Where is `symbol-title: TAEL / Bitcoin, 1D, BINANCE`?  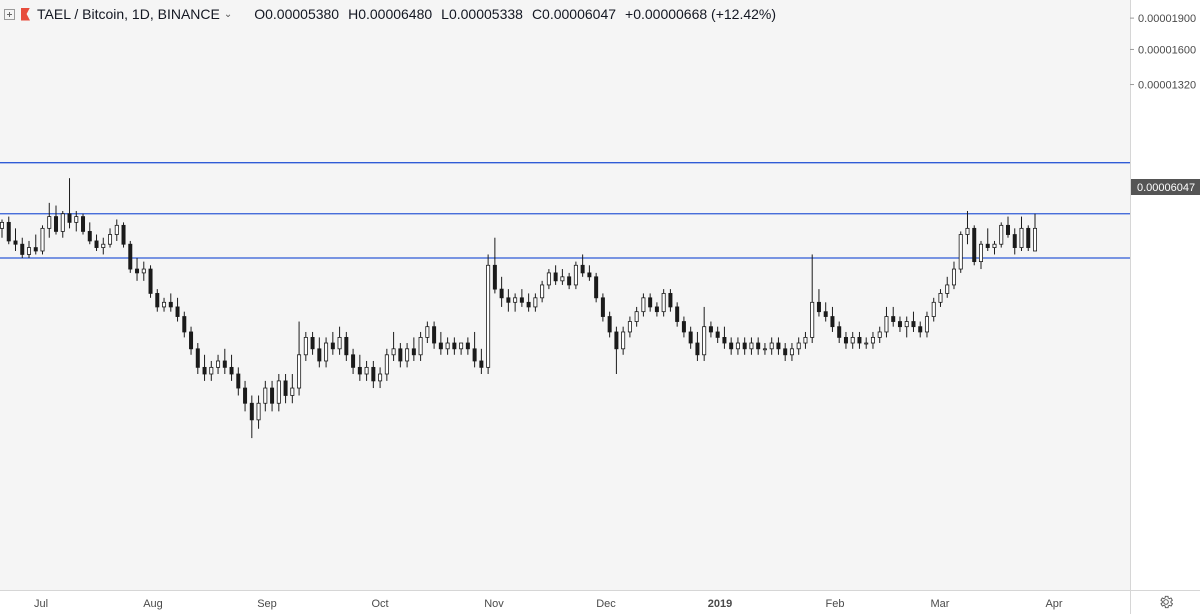
symbol-title: TAEL / Bitcoin, 1D, BINANCE is located at coordinates (128, 14).